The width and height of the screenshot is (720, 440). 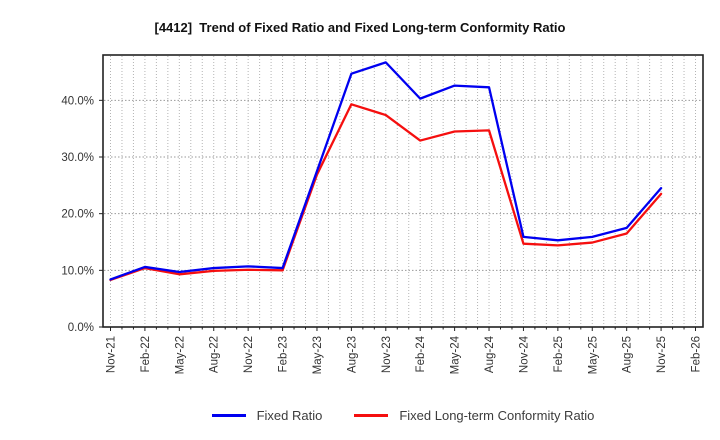 I want to click on x-tick-label: May-23, so click(x=318, y=355).